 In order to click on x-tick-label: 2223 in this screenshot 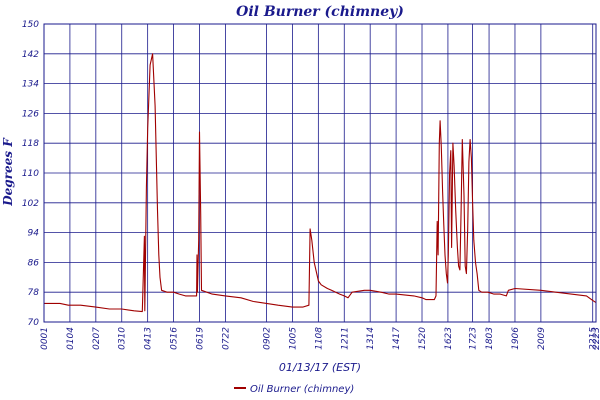, I will do `click(596, 338)`.